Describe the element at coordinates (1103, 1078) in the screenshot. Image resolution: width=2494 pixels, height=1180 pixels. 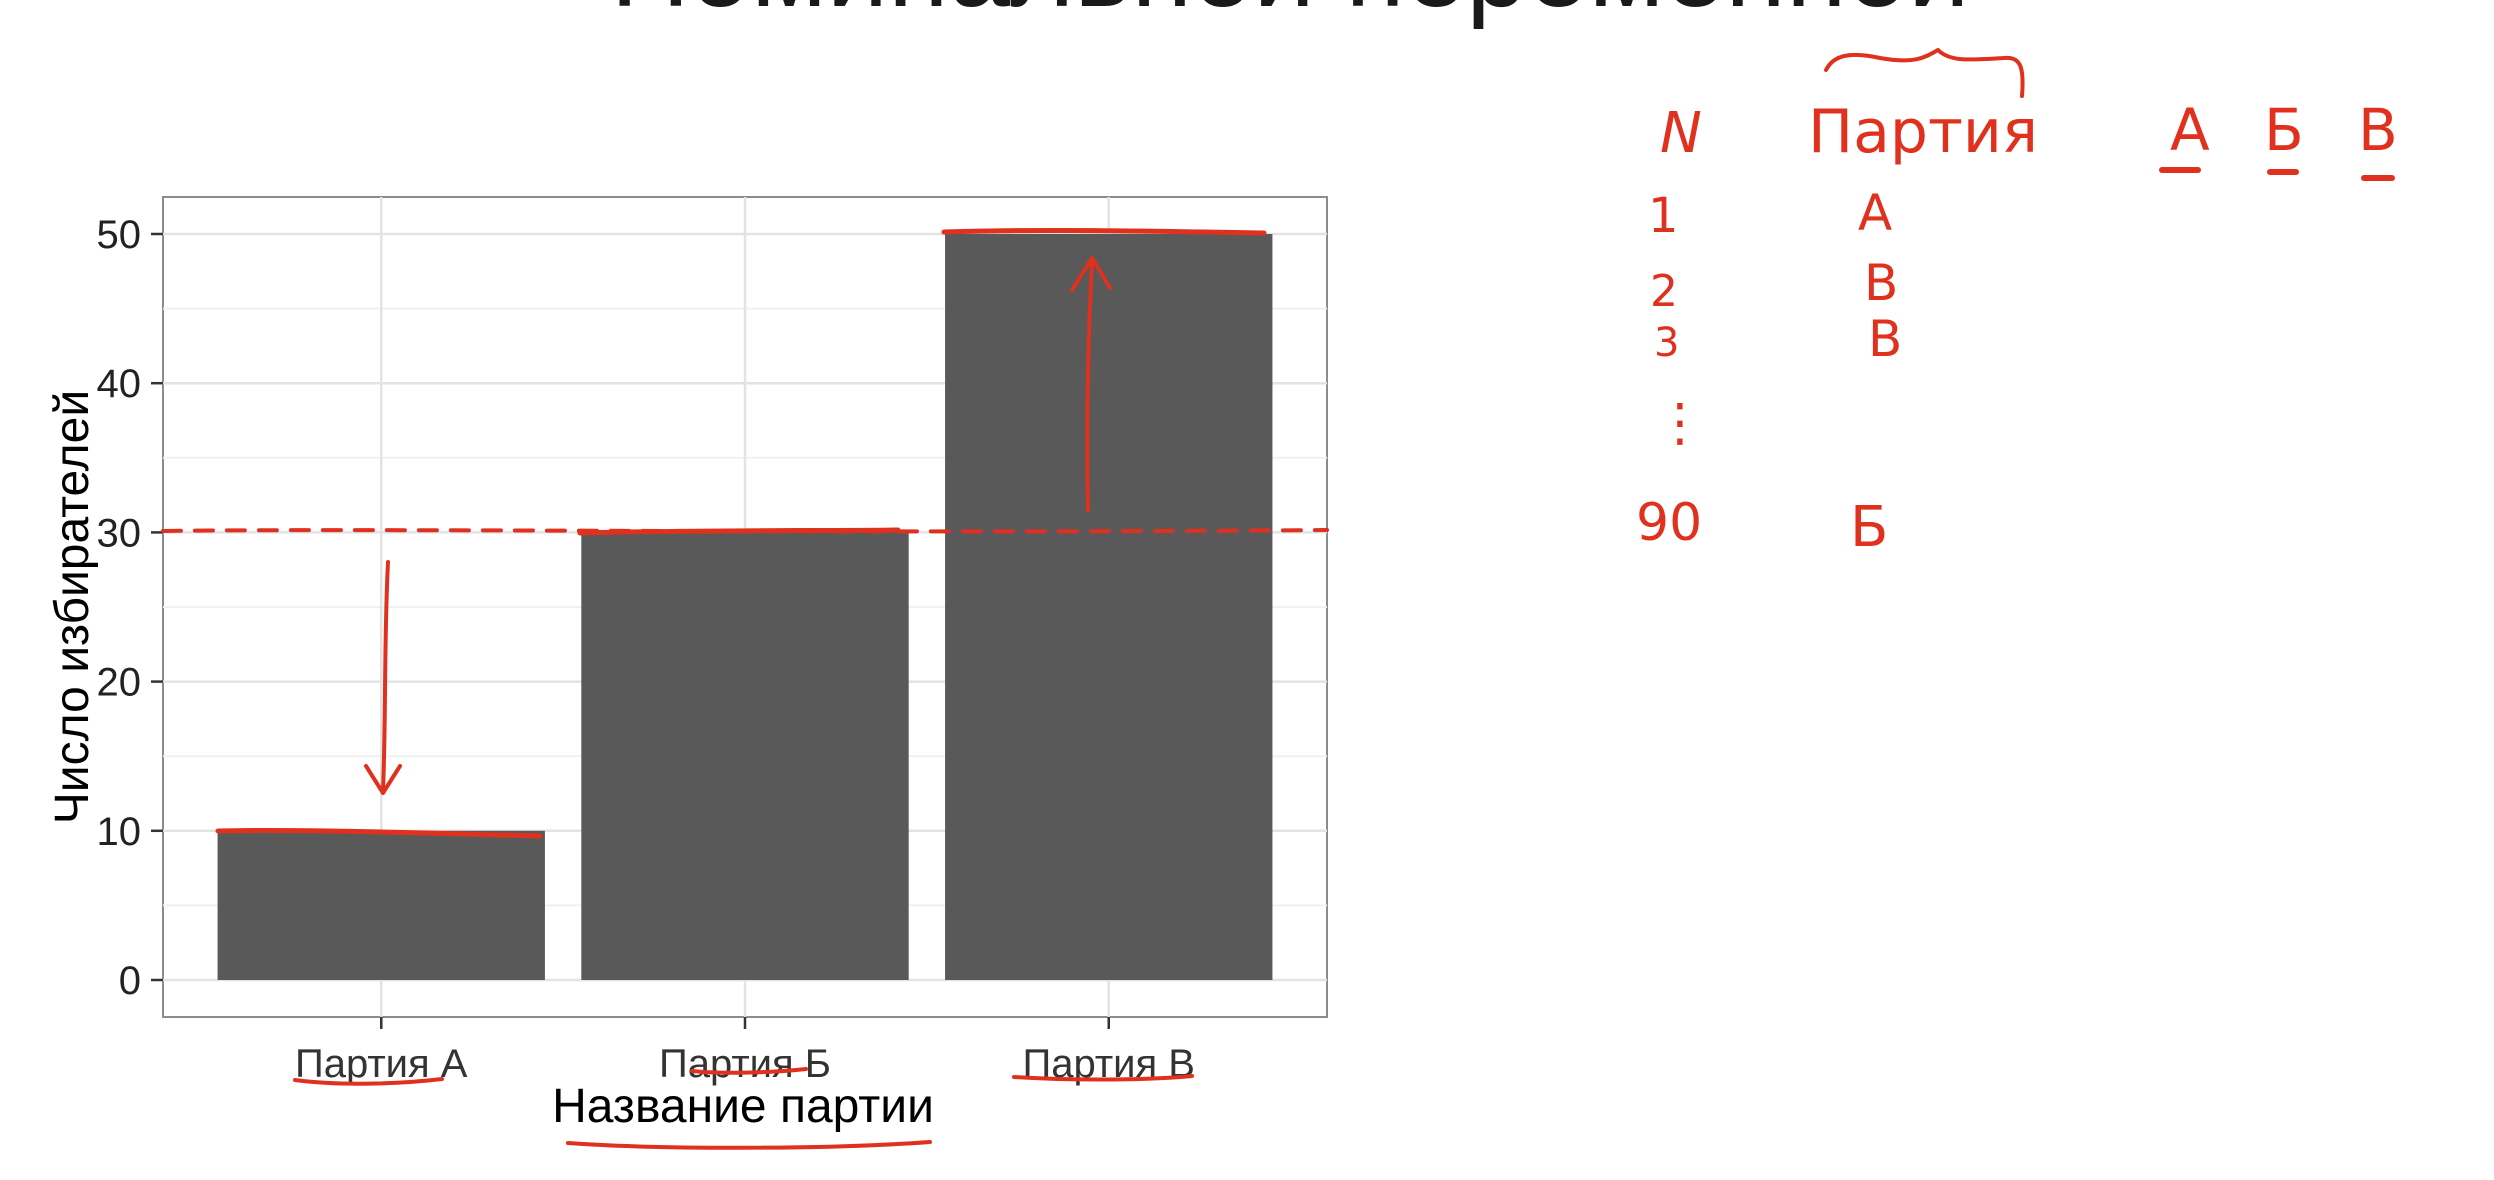
I see `underline-tick-v` at that location.